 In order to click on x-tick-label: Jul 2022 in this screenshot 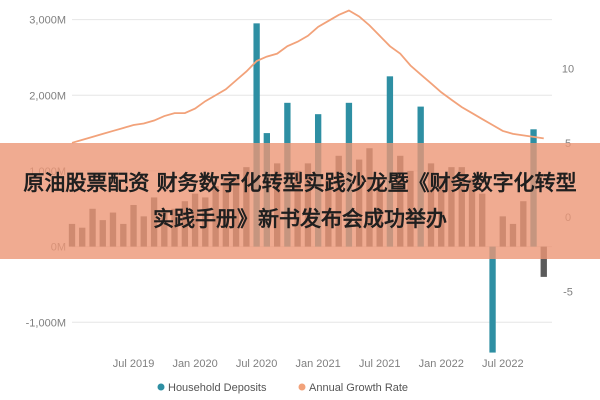, I will do `click(503, 364)`.